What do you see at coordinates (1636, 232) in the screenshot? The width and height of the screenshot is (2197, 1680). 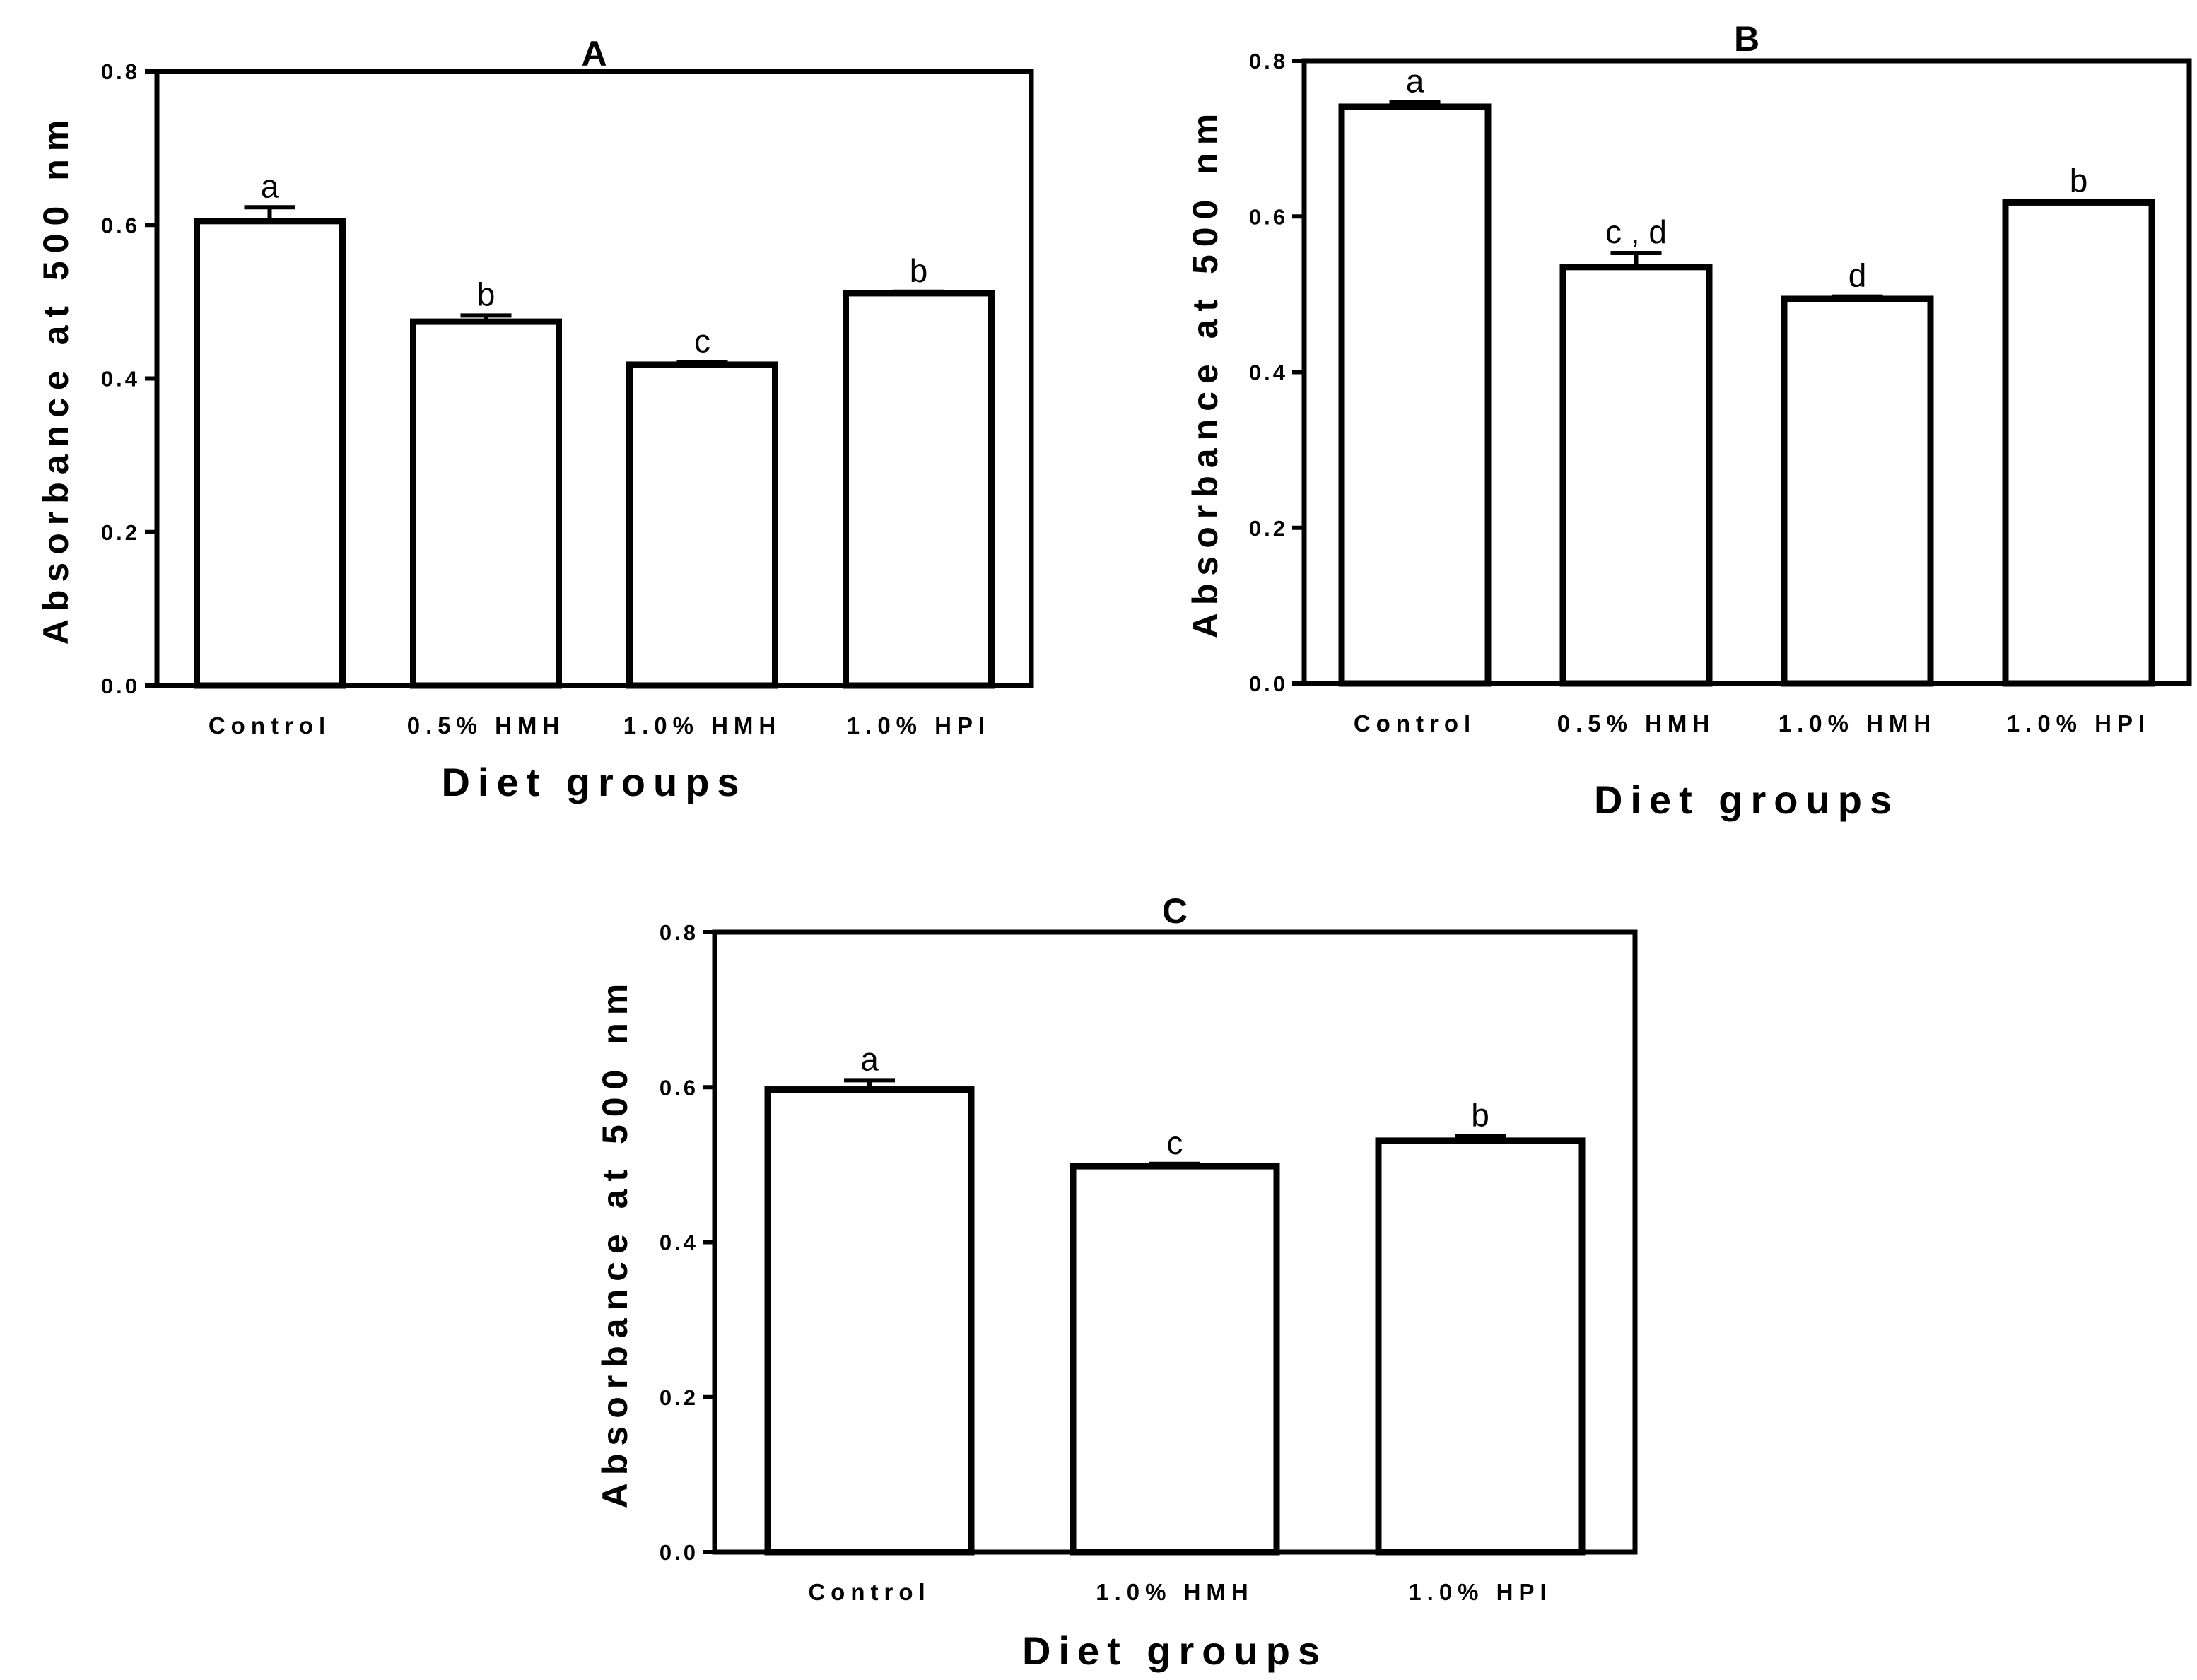 I see `significance-label: c , d` at bounding box center [1636, 232].